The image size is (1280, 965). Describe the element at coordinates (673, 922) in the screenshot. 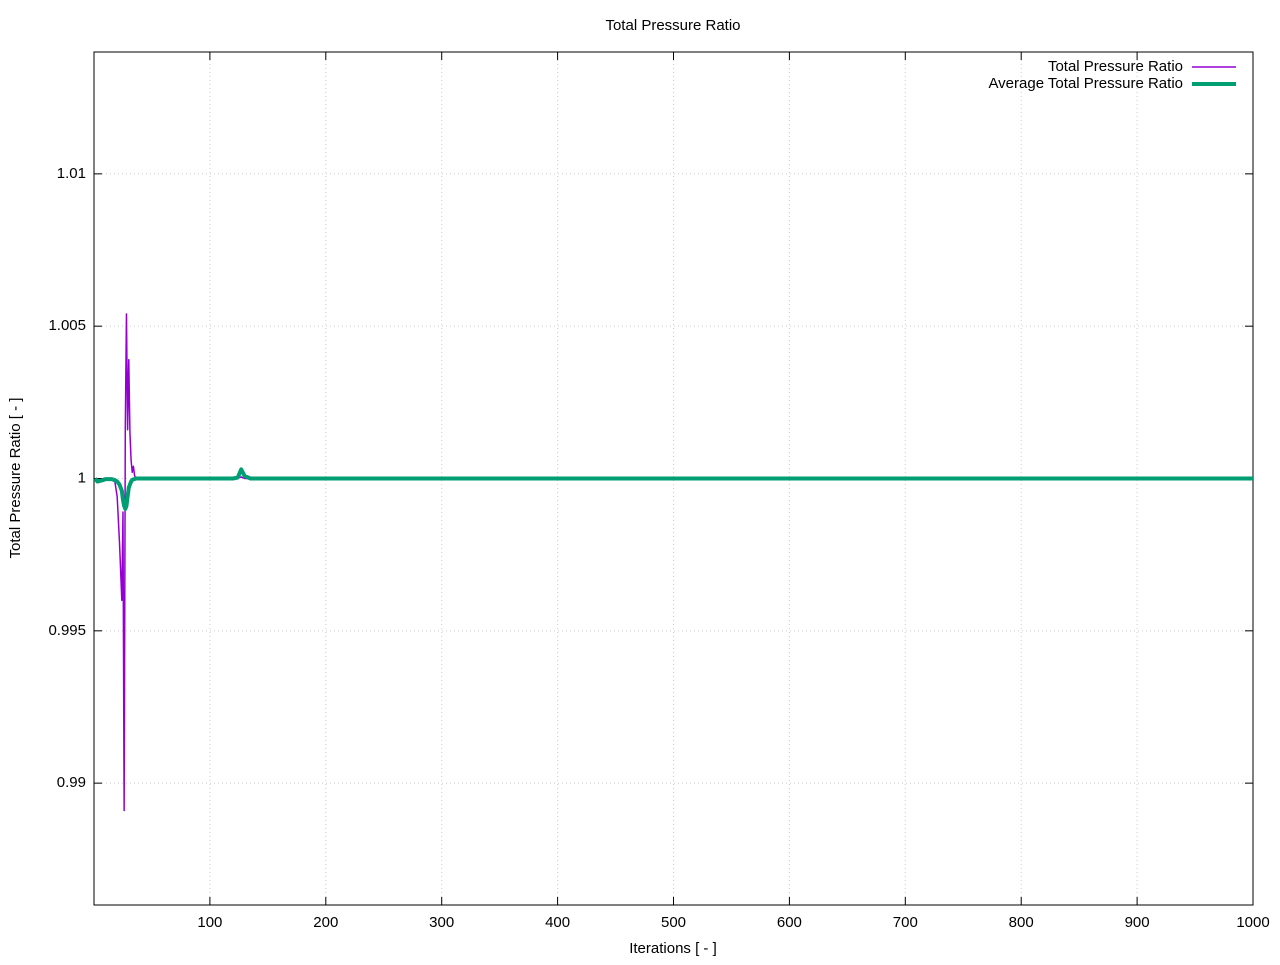

I see `x-tick-label: 500` at that location.